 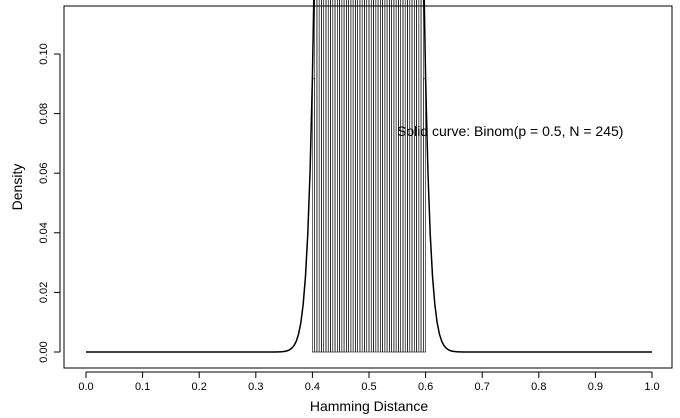 What do you see at coordinates (44, 351) in the screenshot?
I see `y-tick-label: 0.00` at bounding box center [44, 351].